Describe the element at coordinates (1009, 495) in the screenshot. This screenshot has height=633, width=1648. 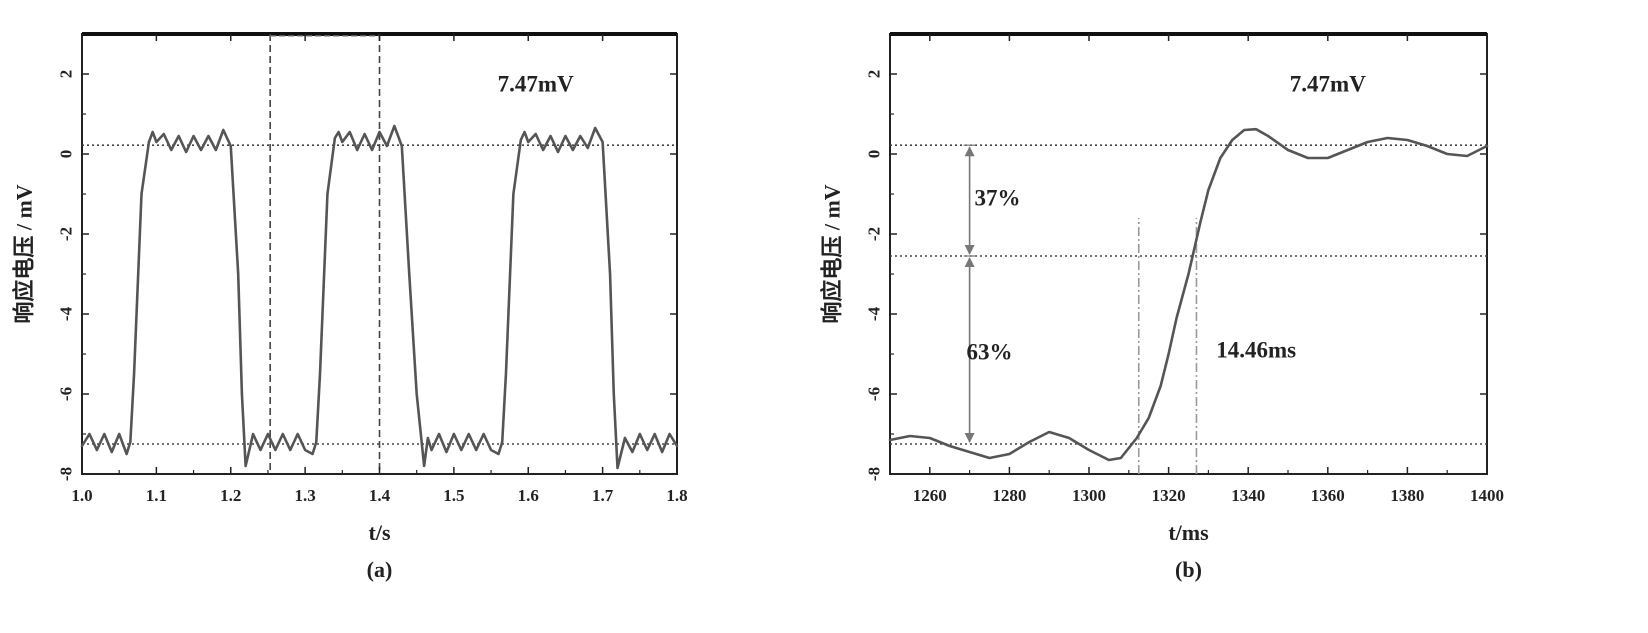
I see `x-tick-label: 1280` at that location.